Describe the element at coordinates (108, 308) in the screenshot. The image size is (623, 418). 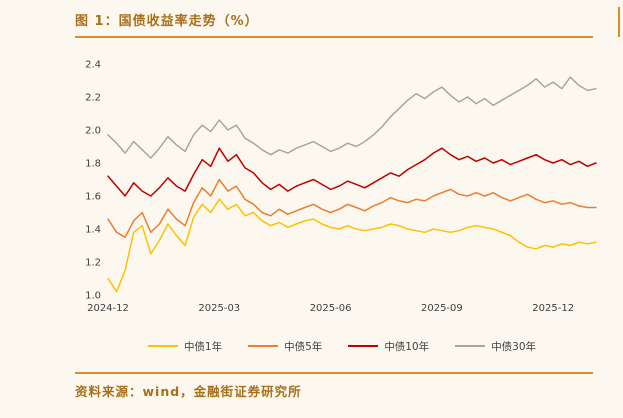
I see `x-axis-tick-label: 2024-12` at that location.